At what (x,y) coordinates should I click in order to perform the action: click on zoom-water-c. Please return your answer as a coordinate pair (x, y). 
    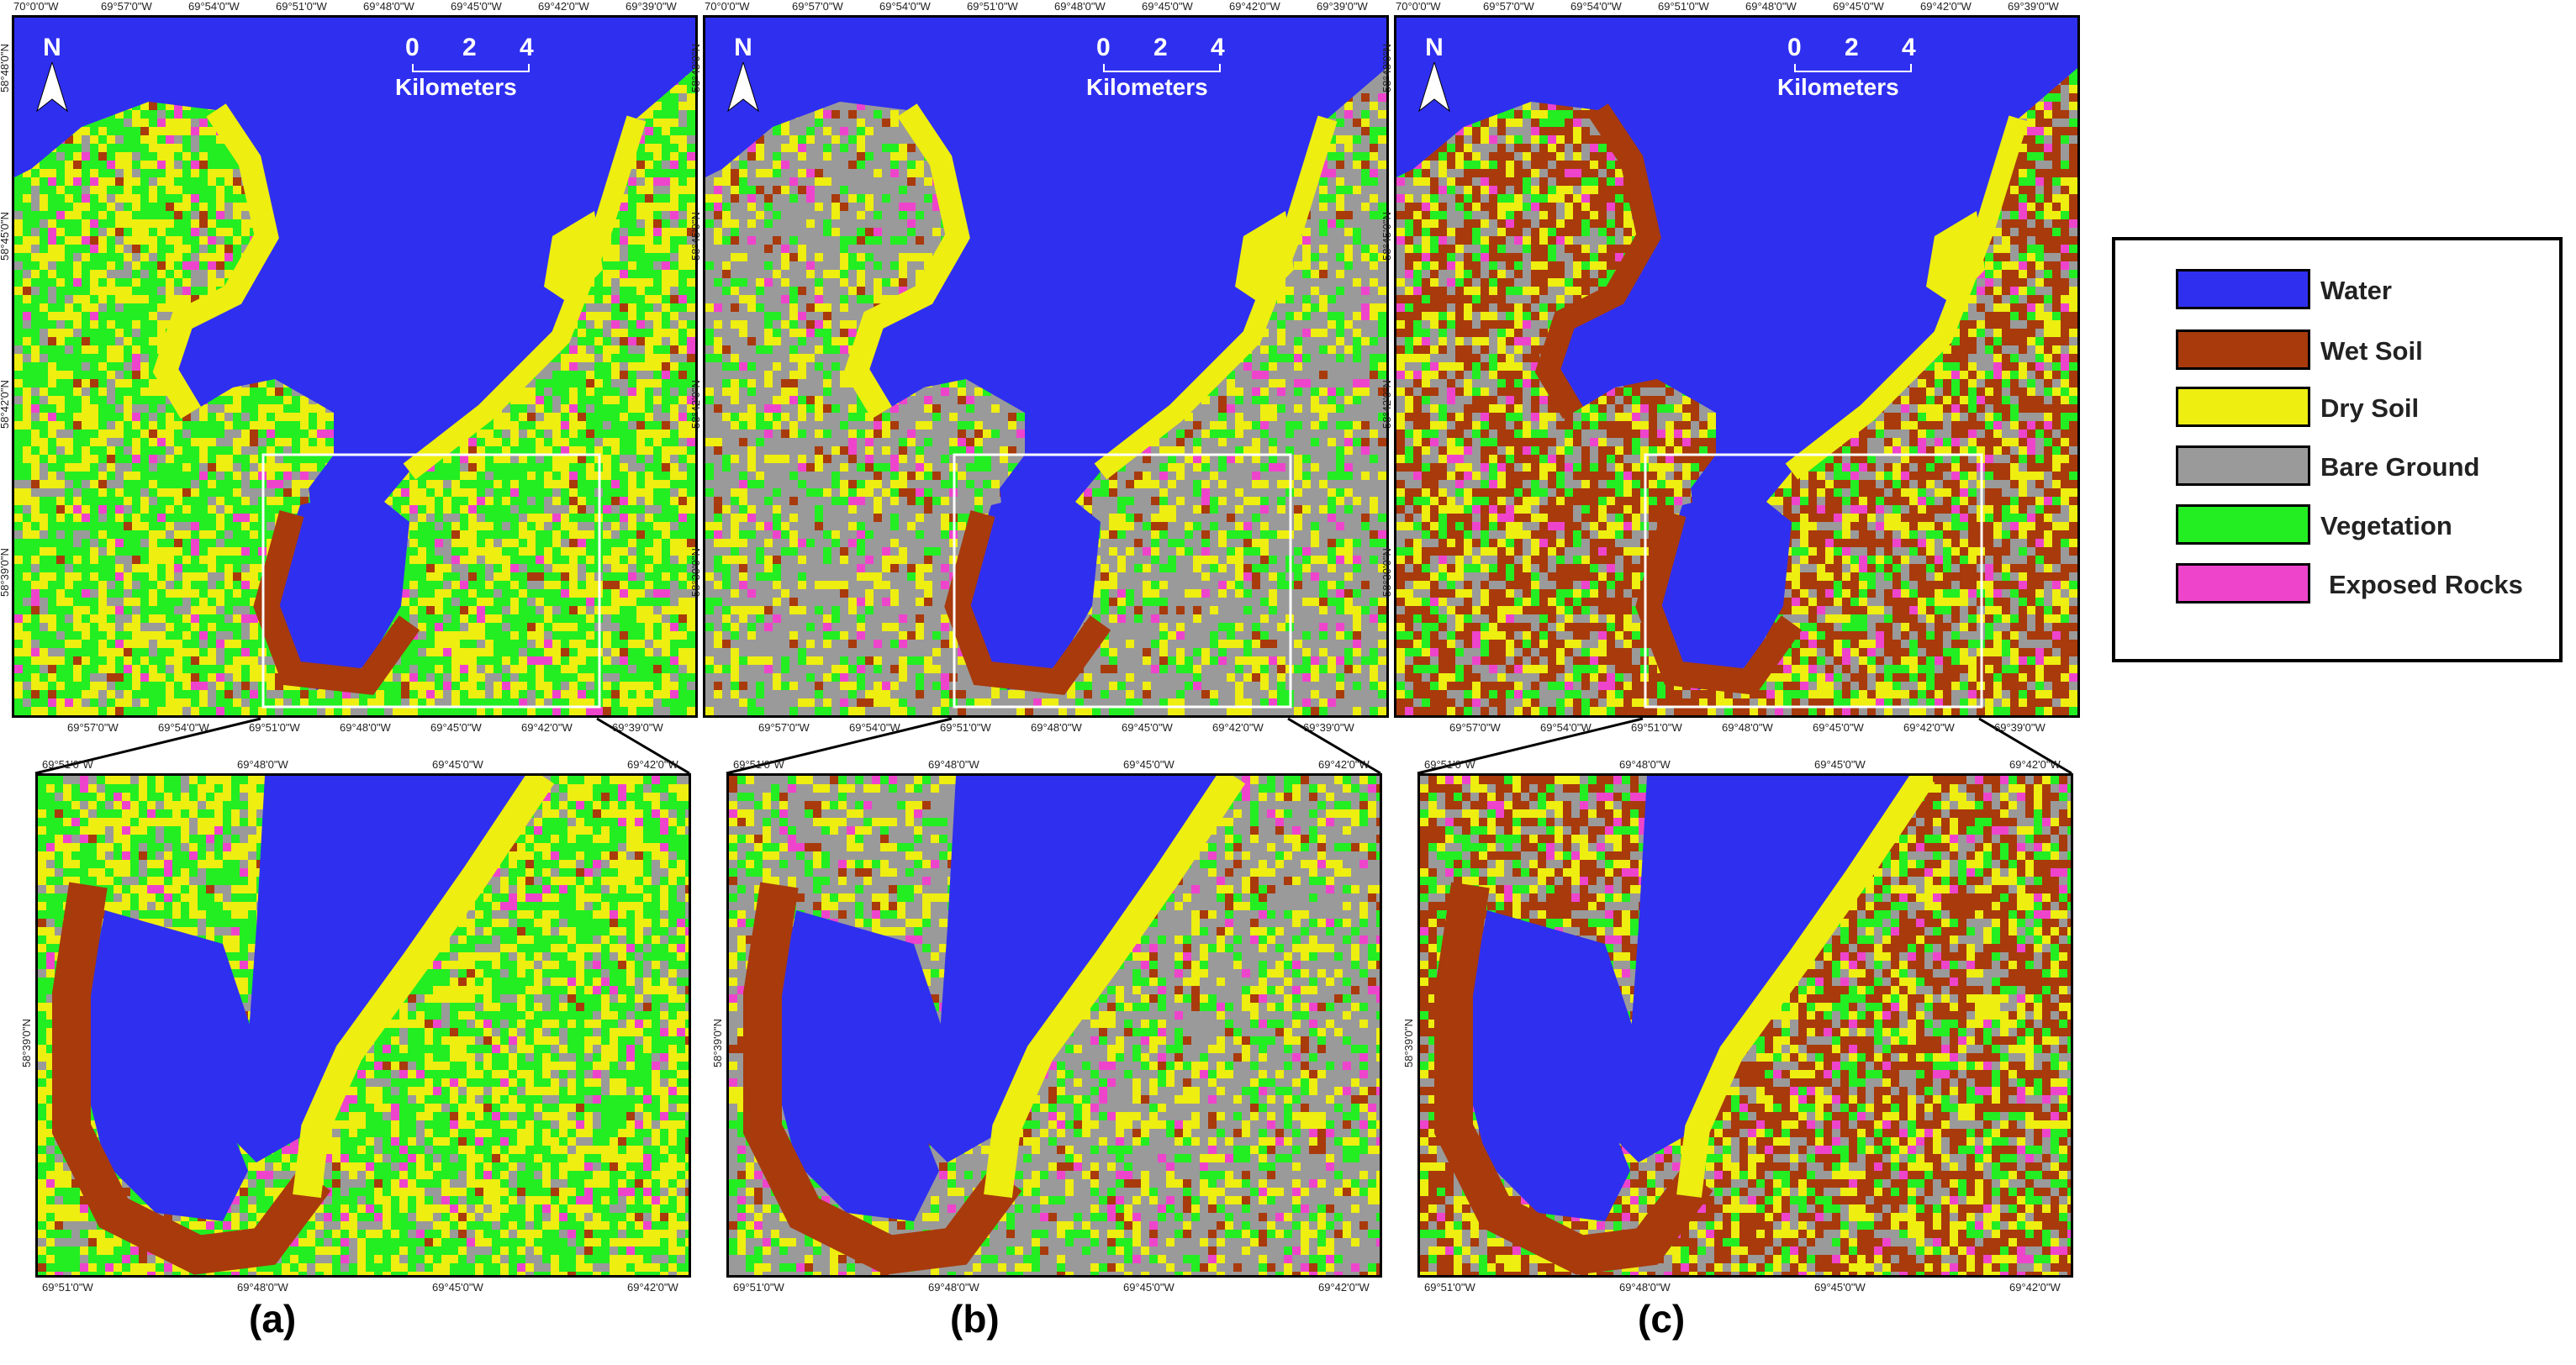
    Looking at the image, I should click on (1764, 969).